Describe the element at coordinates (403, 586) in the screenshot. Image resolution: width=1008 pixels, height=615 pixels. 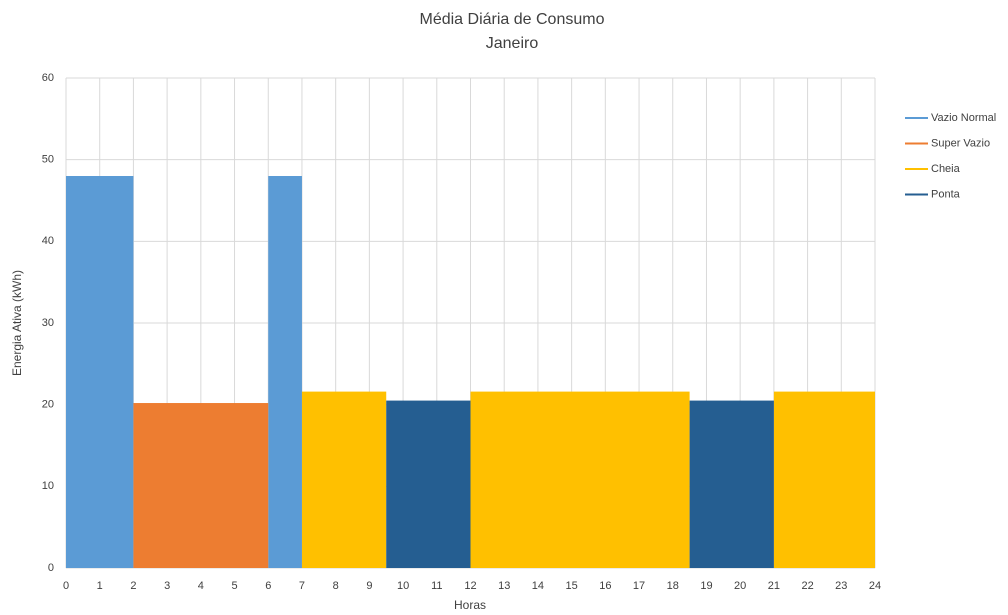
I see `x-tick-label: 10` at that location.